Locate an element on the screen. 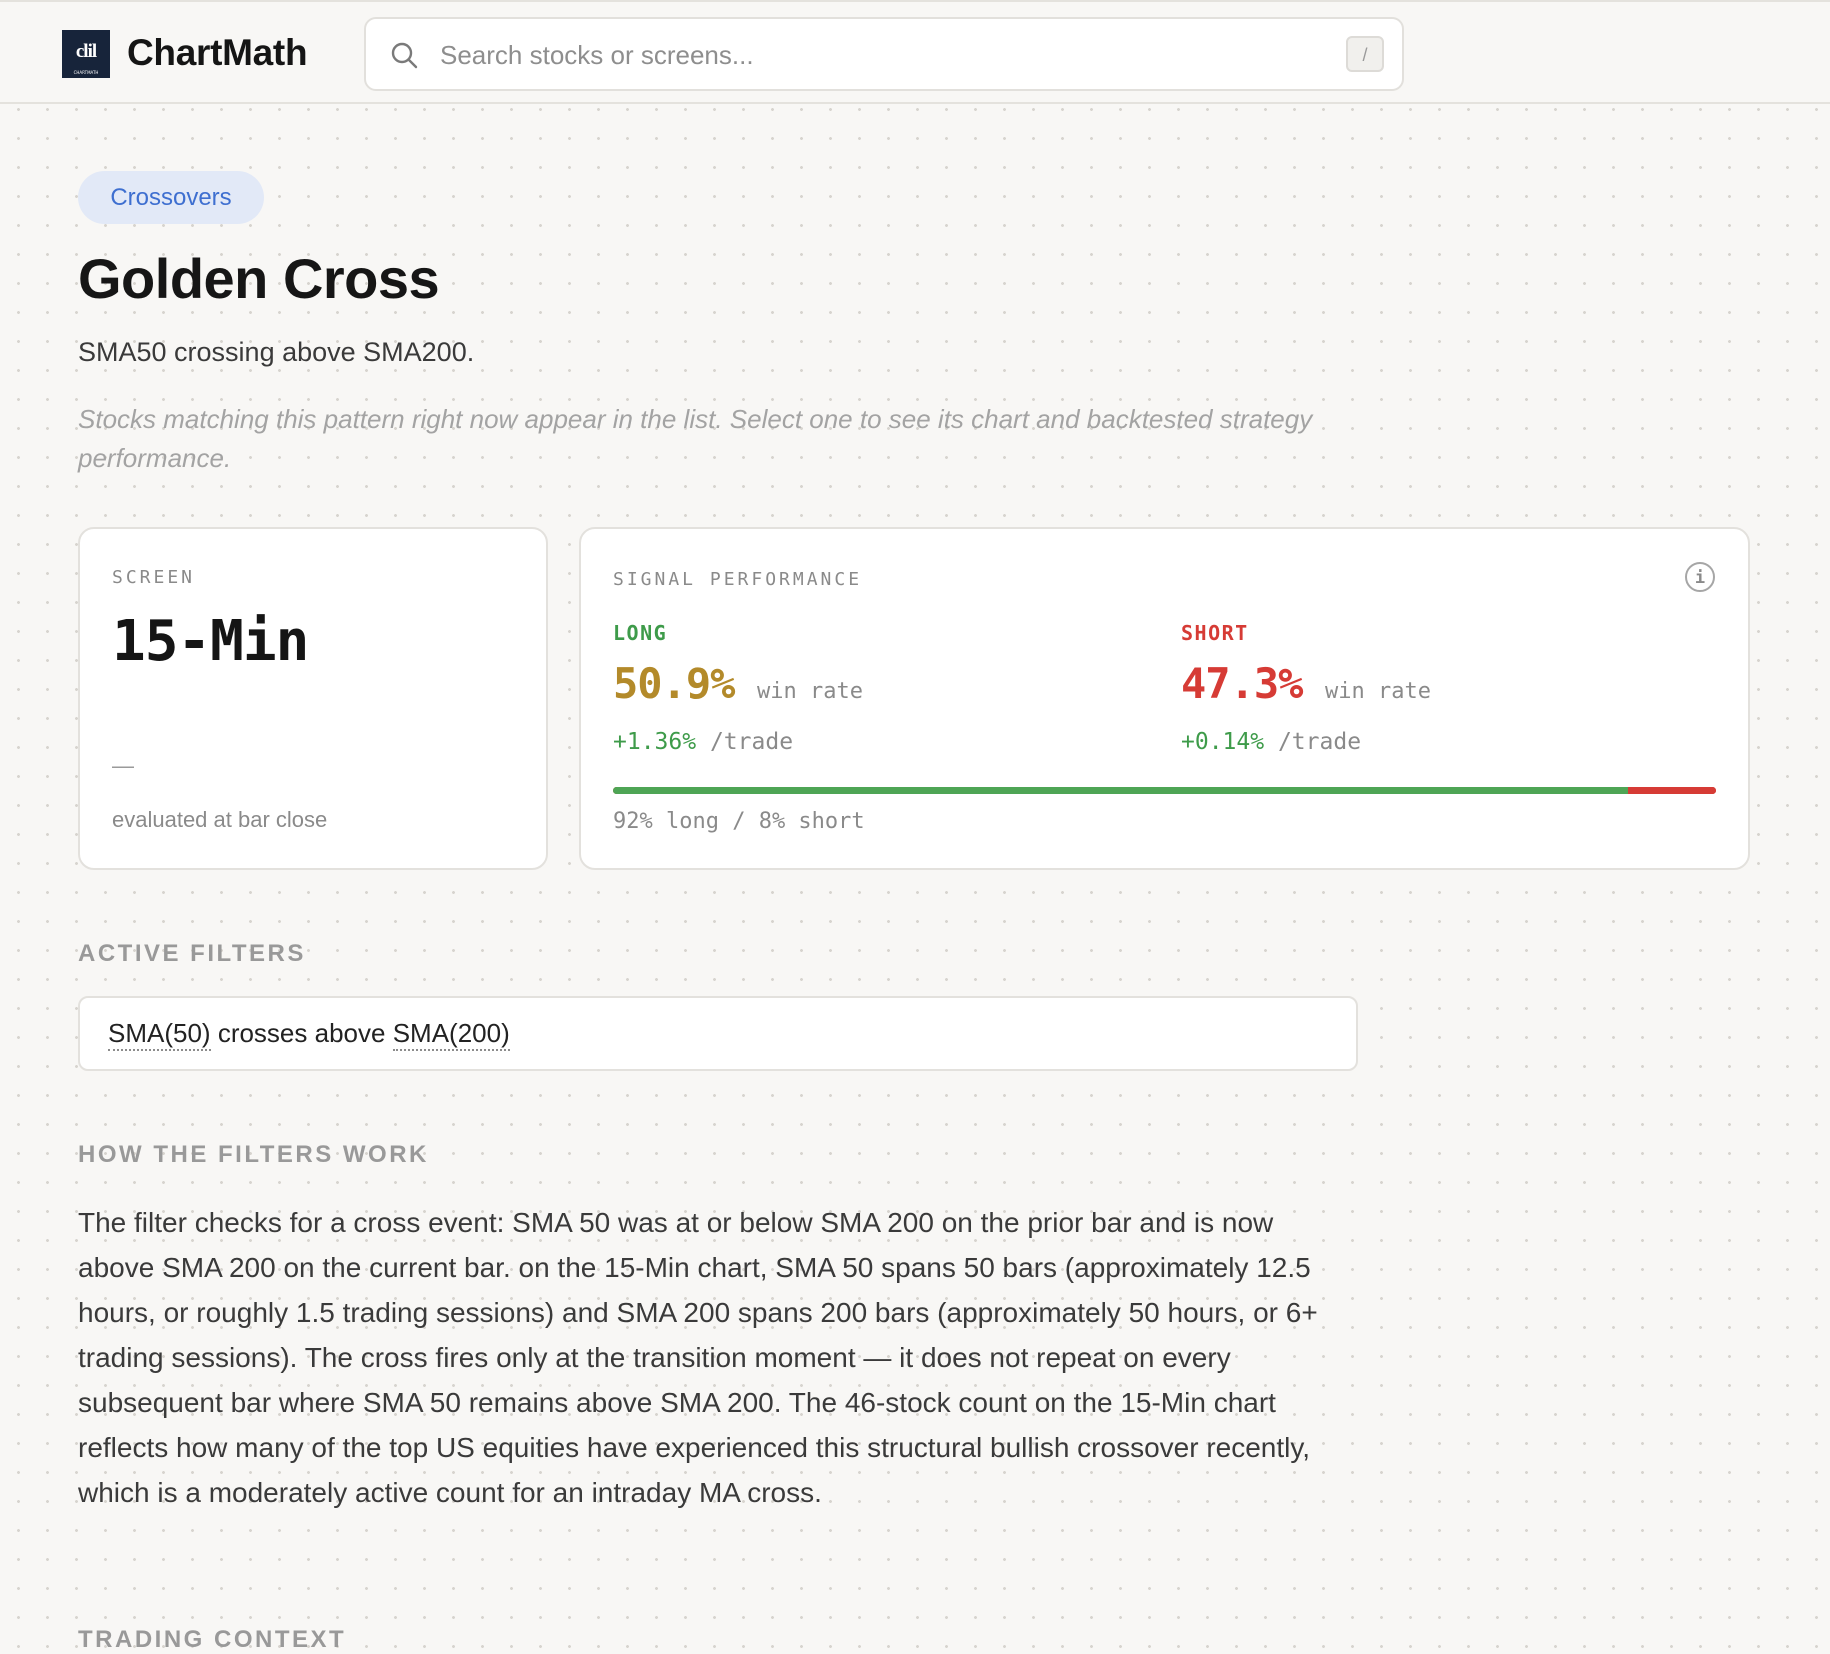 Image resolution: width=1830 pixels, height=1654 pixels. info-icon: i is located at coordinates (1700, 577).